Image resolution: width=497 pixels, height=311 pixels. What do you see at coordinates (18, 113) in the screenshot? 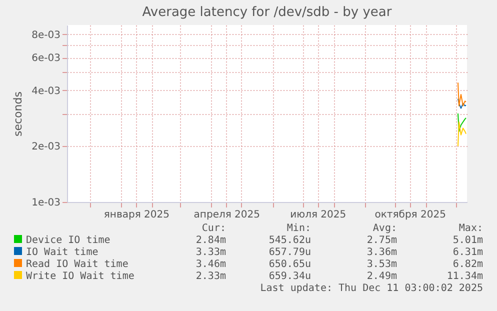
I see `y-axis-title: seconds` at bounding box center [18, 113].